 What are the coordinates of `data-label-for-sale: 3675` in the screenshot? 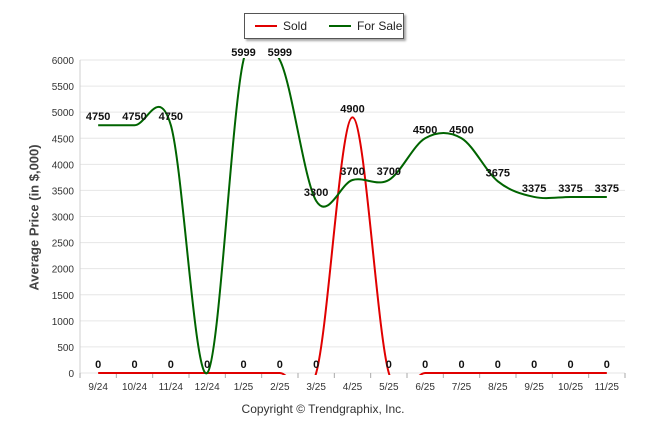 It's located at (498, 173).